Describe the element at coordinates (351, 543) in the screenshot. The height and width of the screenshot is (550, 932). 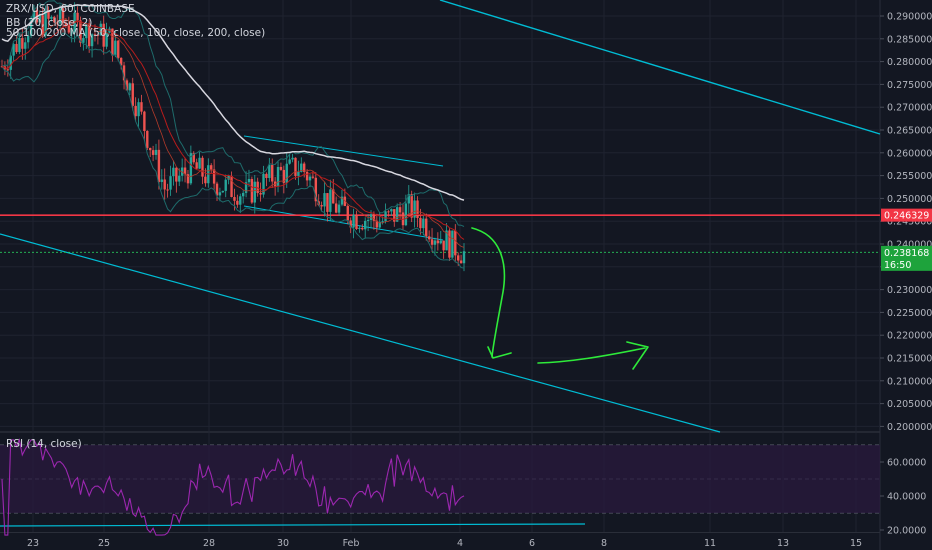
I see `time-axis-label: Feb` at that location.